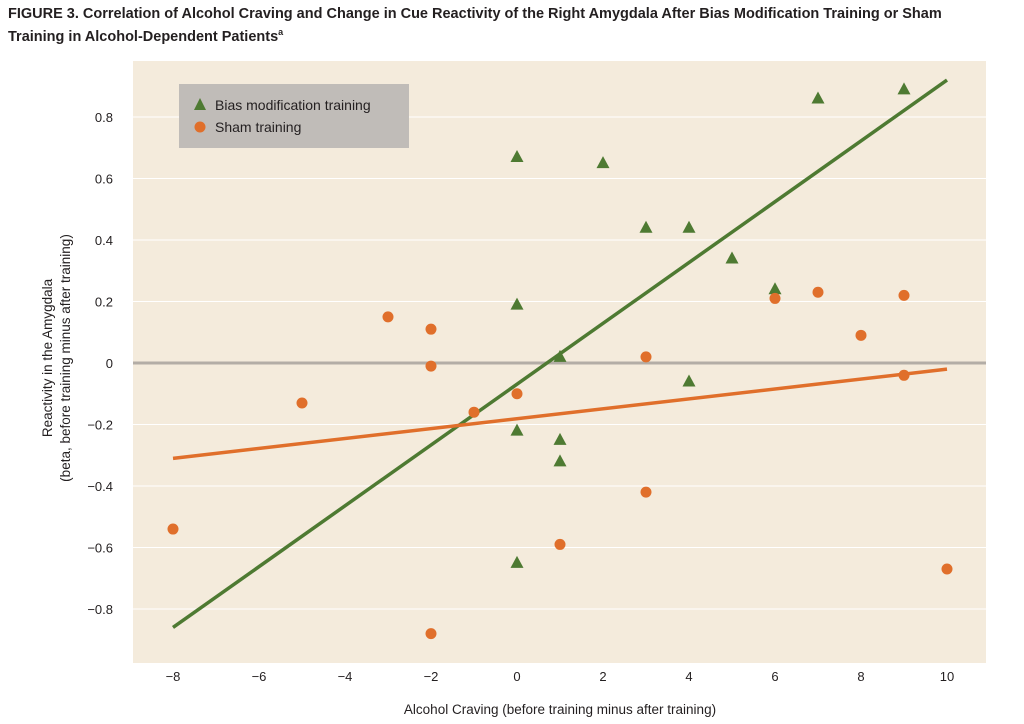 The image size is (1024, 724). What do you see at coordinates (100, 425) in the screenshot?
I see `y-tick-label: −0.2` at bounding box center [100, 425].